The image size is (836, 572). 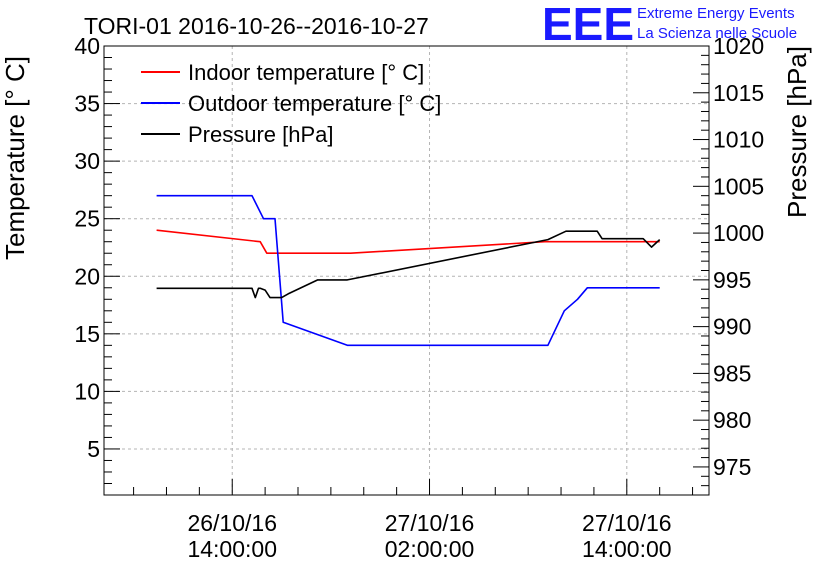 What do you see at coordinates (430, 549) in the screenshot?
I see `x-tick-time: 02:00:00` at bounding box center [430, 549].